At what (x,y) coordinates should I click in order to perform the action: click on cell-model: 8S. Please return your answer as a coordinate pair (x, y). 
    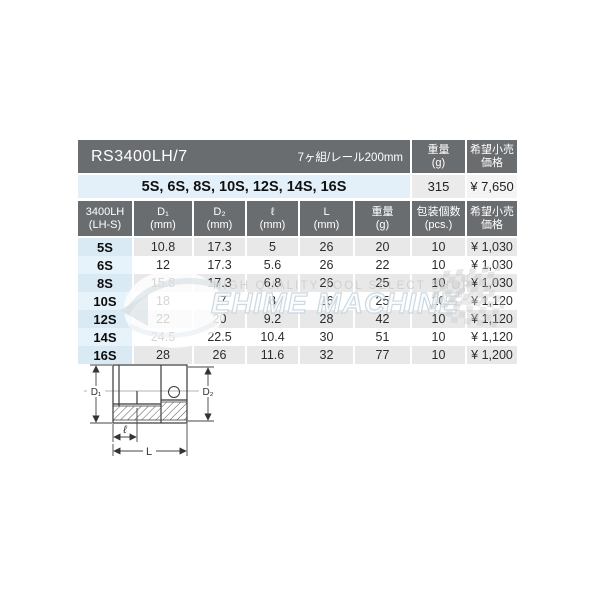
    Looking at the image, I should click on (105, 283).